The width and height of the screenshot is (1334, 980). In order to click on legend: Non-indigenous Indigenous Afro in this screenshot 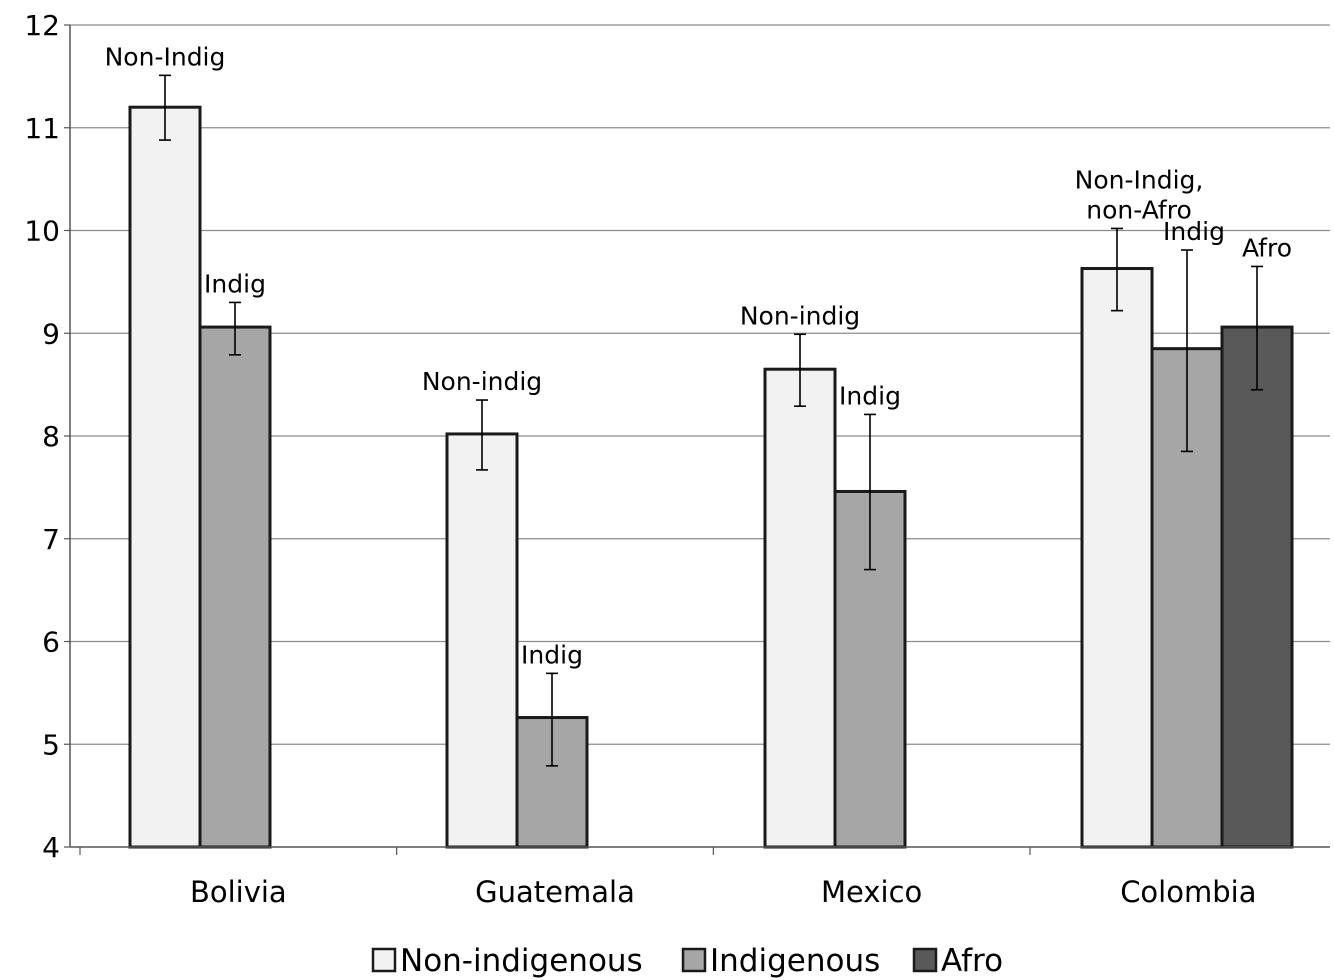, I will do `click(687, 961)`.